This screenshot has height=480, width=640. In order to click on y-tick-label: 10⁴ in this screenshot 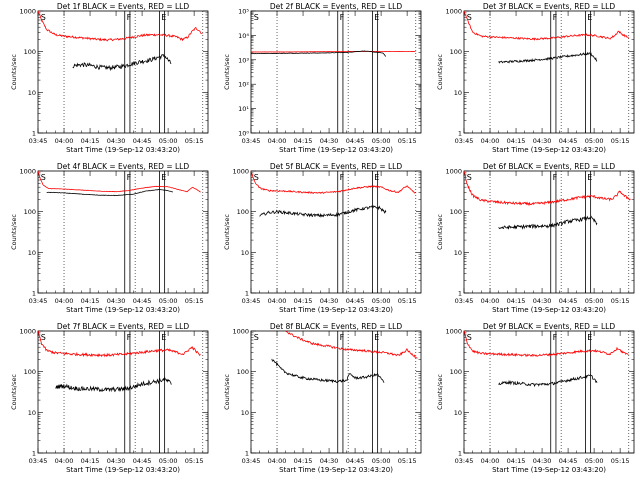, I will do `click(243, 36)`.